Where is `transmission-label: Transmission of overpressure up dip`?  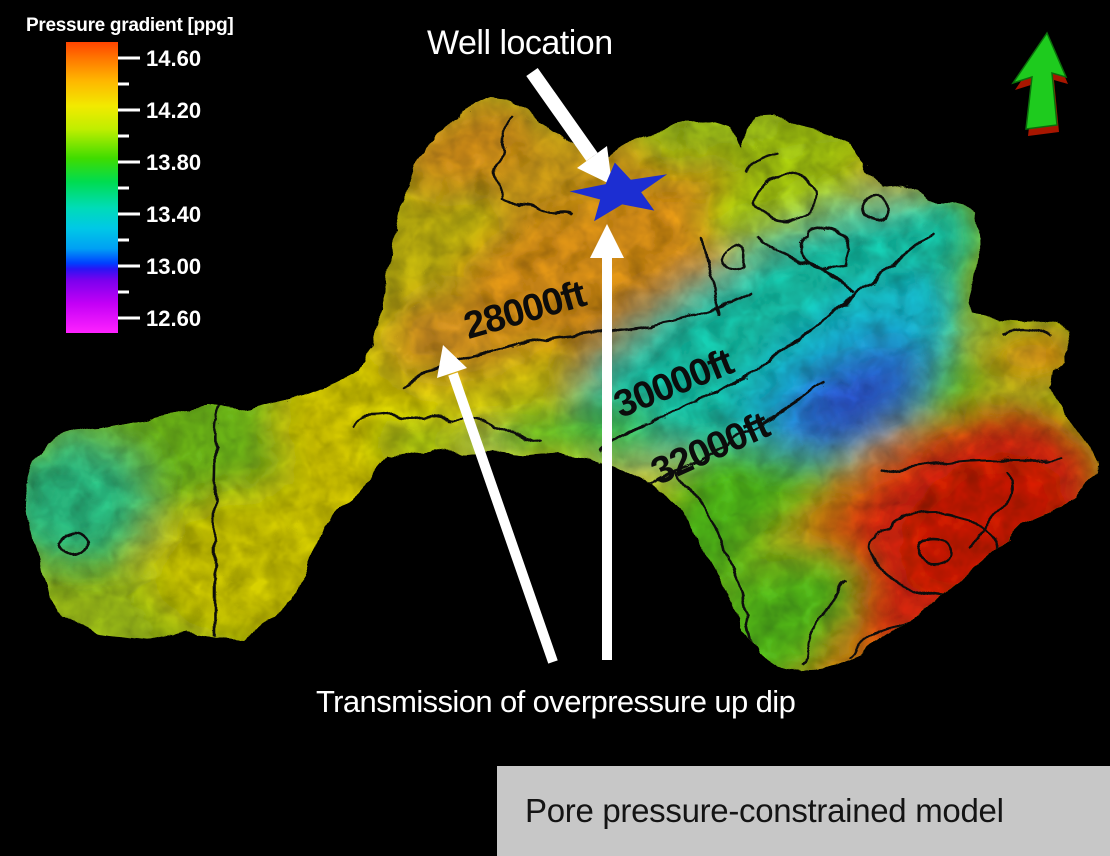 transmission-label: Transmission of overpressure up dip is located at coordinates (556, 701).